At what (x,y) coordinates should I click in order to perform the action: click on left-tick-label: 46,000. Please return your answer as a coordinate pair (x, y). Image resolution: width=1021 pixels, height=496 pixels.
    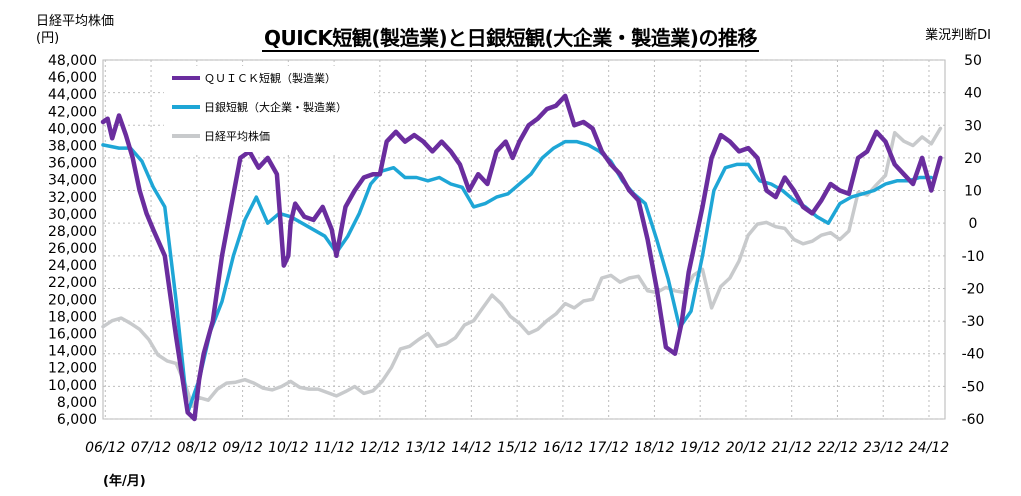
    Looking at the image, I should click on (72, 78).